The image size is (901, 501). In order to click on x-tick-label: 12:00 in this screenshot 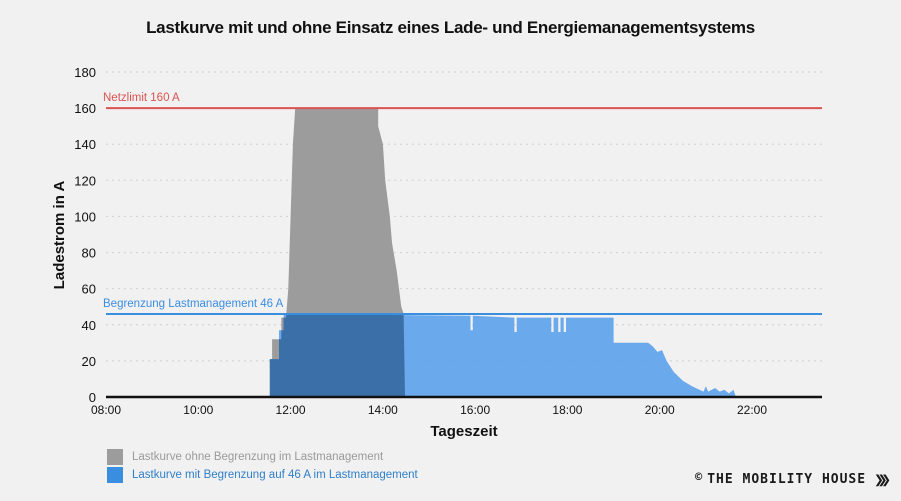, I will do `click(291, 410)`.